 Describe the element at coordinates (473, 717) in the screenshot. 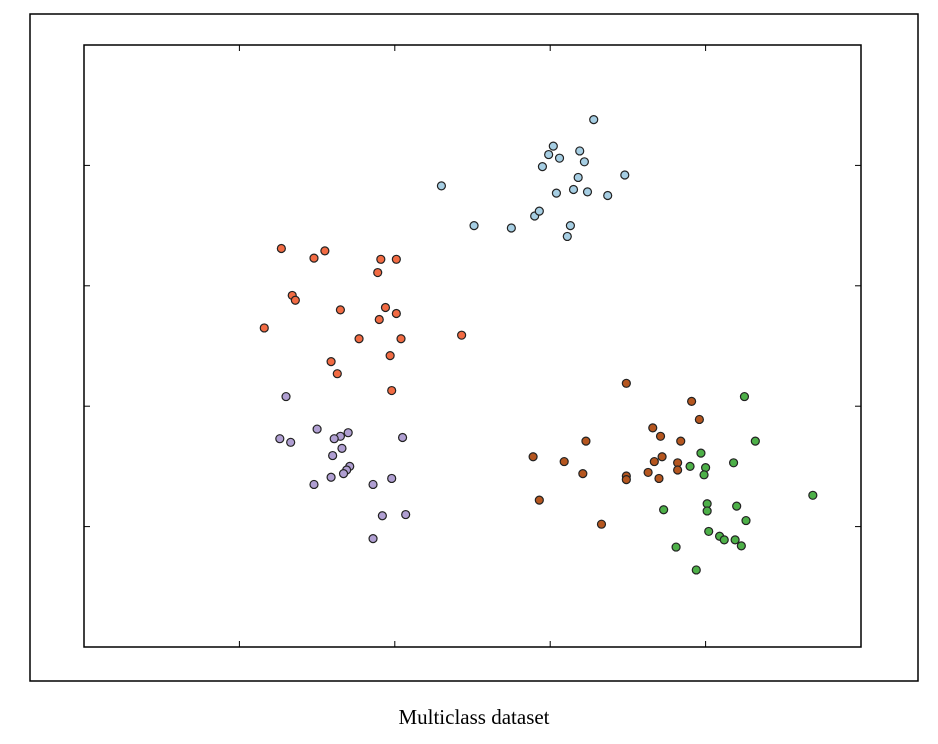

I see `caption: Multiclass dataset` at that location.